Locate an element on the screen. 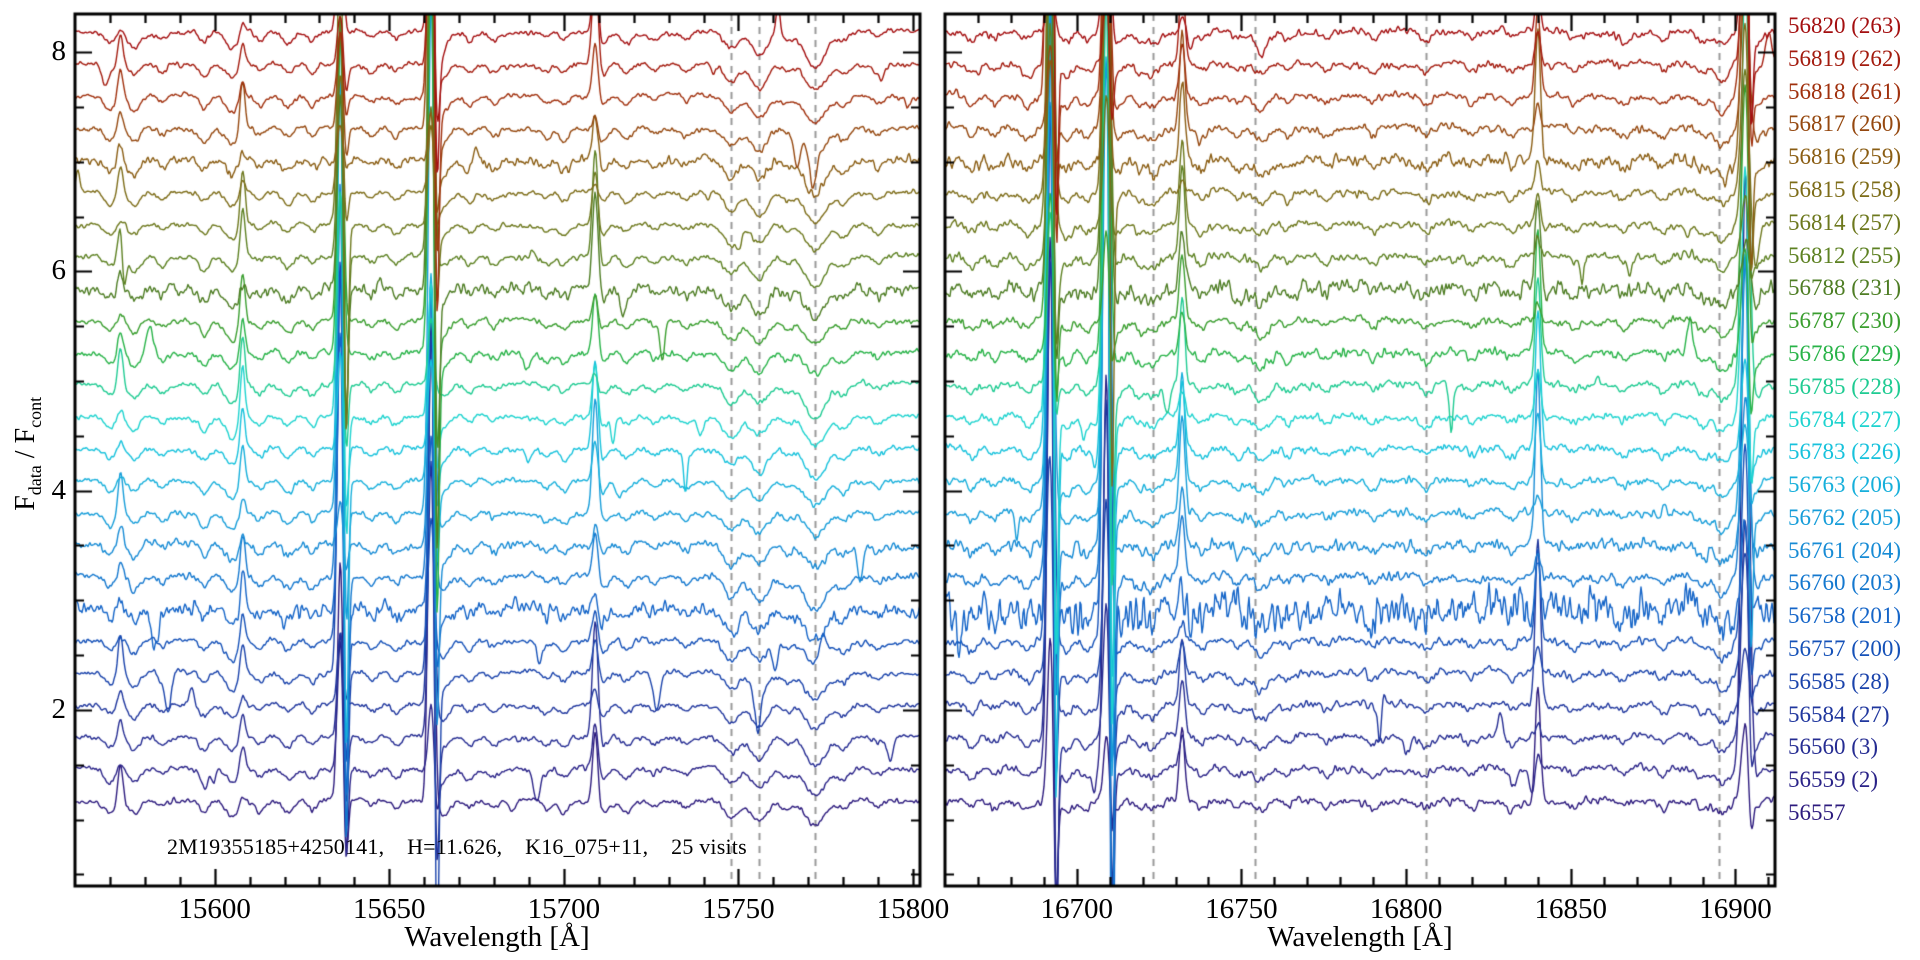 This screenshot has width=1920, height=960. visit-label-56758: 56758 (201) is located at coordinates (1845, 616).